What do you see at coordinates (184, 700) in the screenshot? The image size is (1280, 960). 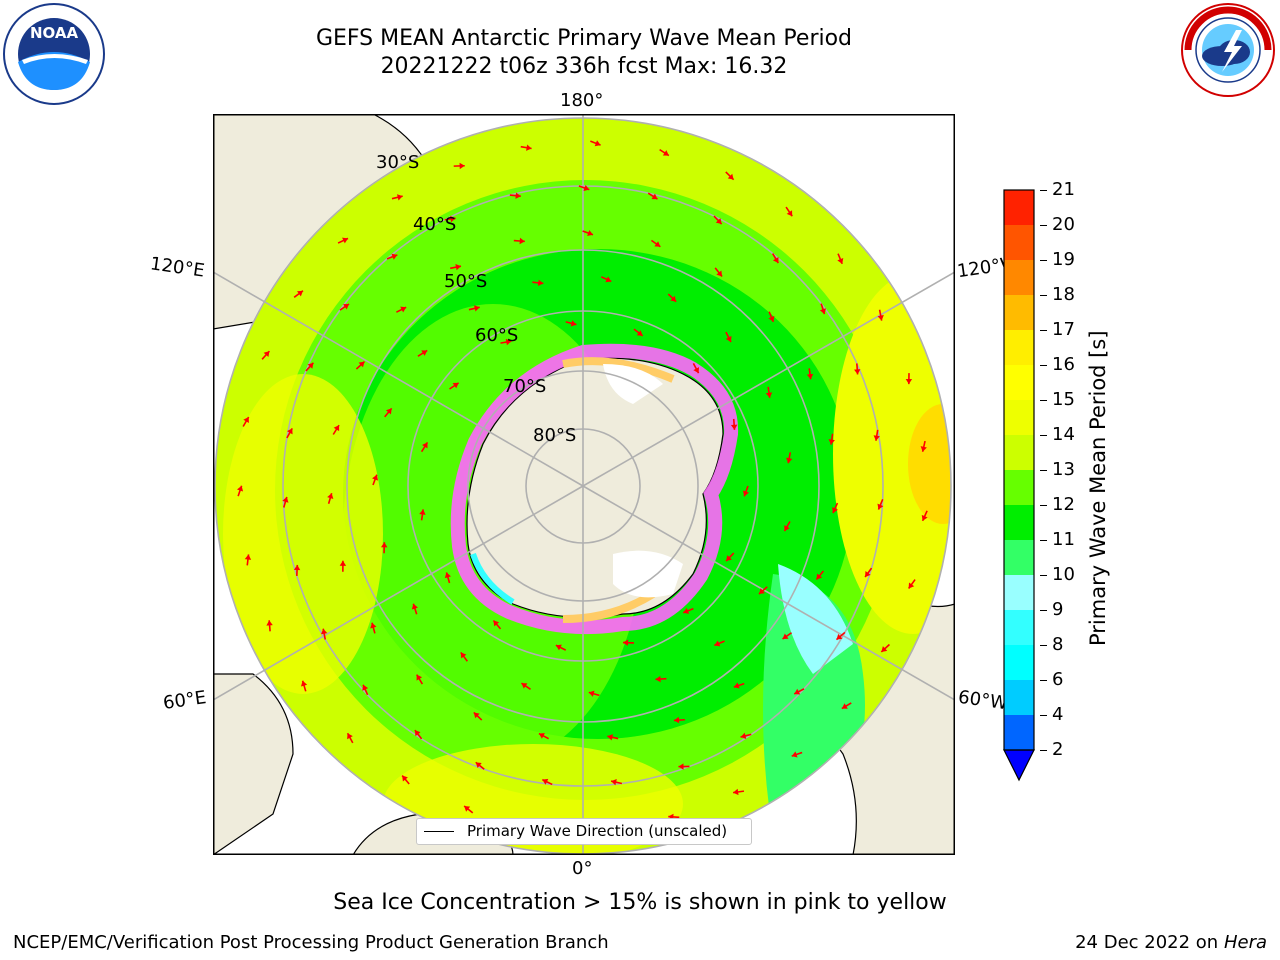 I see `lon-label-60e: 60°E` at bounding box center [184, 700].